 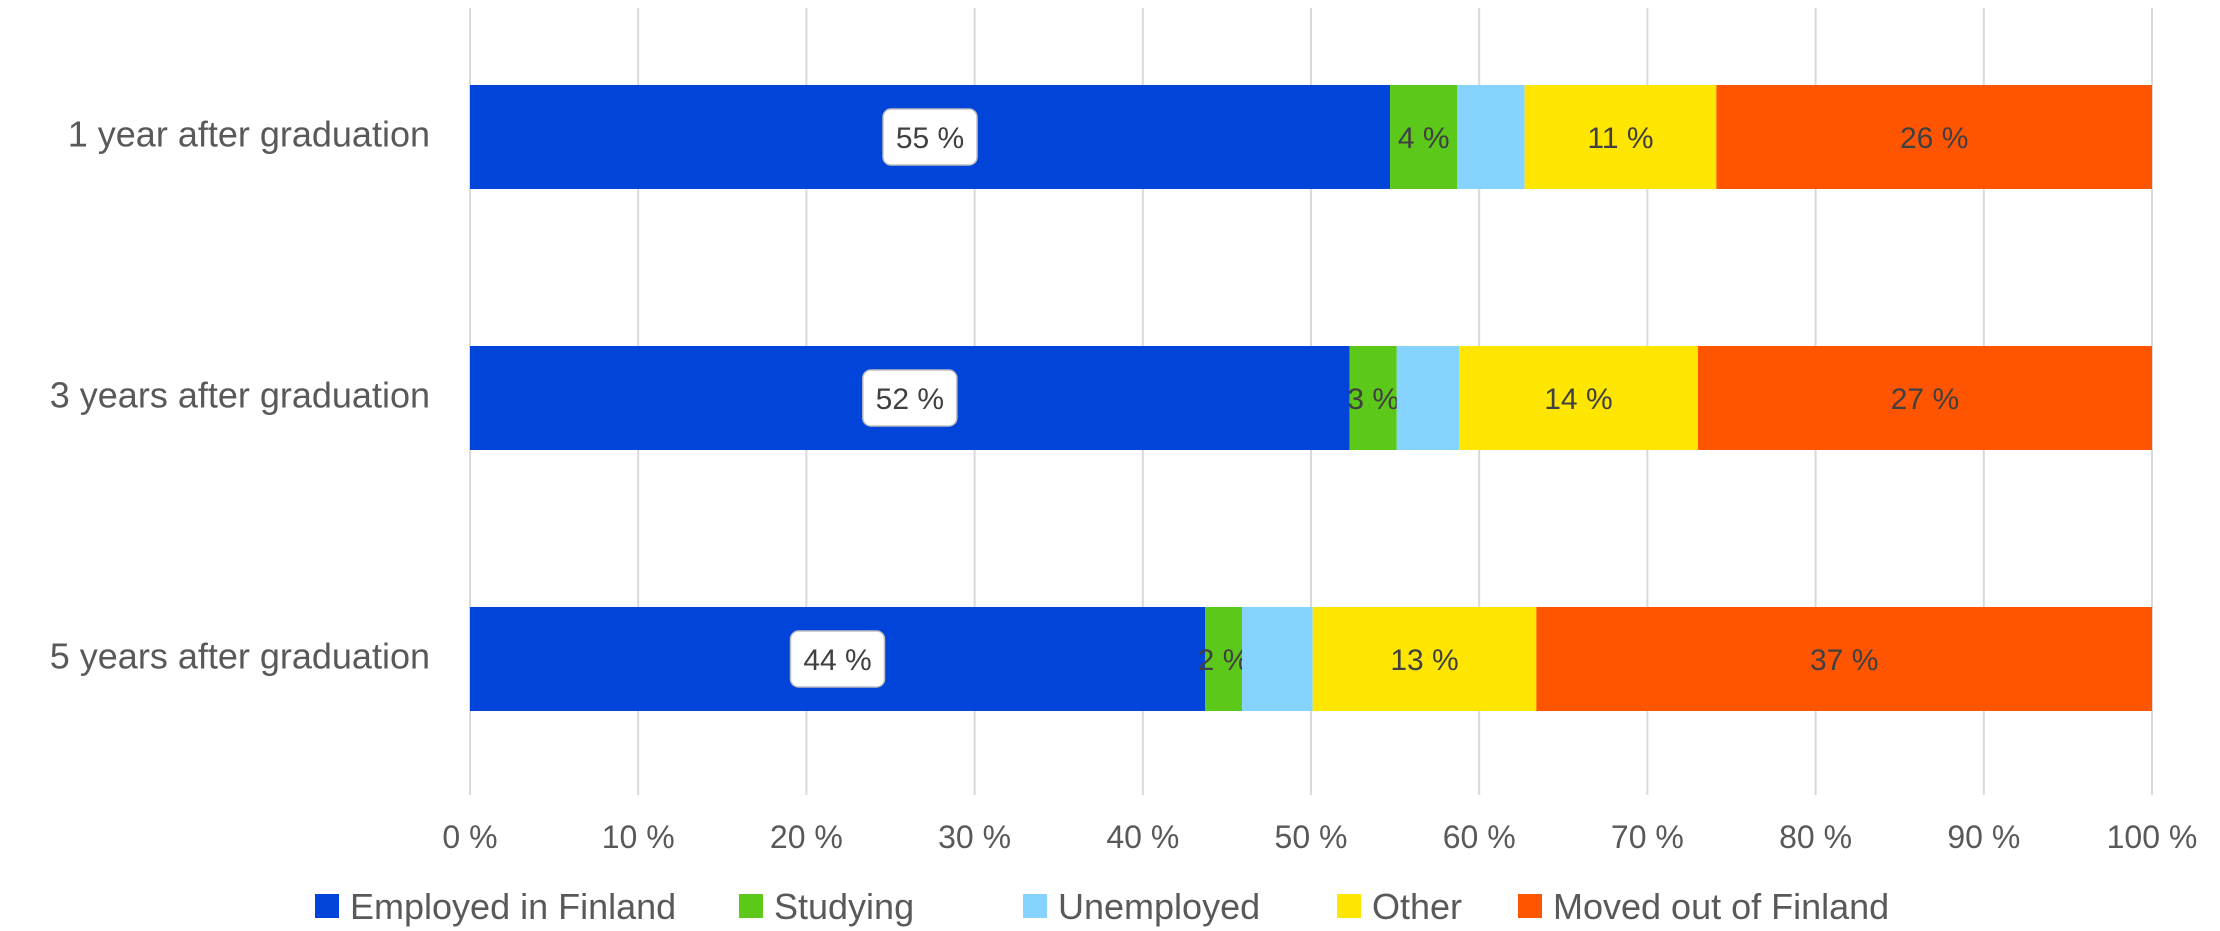 What do you see at coordinates (1159, 906) in the screenshot?
I see `legend-label: Unemployed` at bounding box center [1159, 906].